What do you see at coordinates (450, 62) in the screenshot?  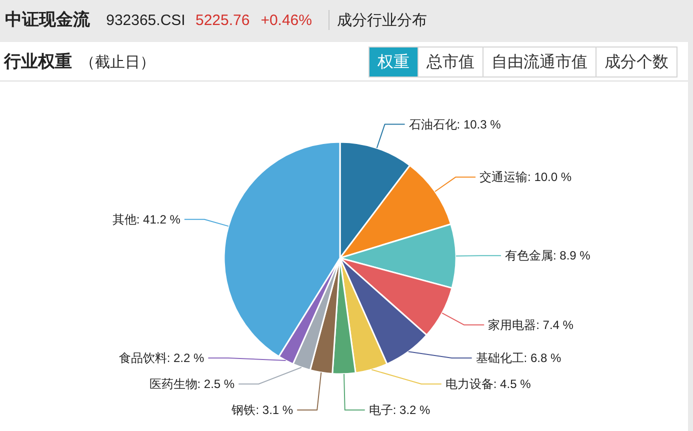 I see `text: 总市值` at bounding box center [450, 62].